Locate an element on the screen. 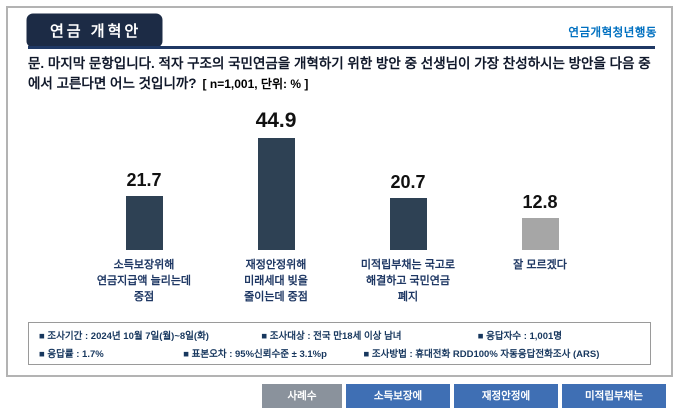  bar-group: 44.9 재정안정위해 미래세대 빚을 줄이는데 중점 is located at coordinates (276, 203).